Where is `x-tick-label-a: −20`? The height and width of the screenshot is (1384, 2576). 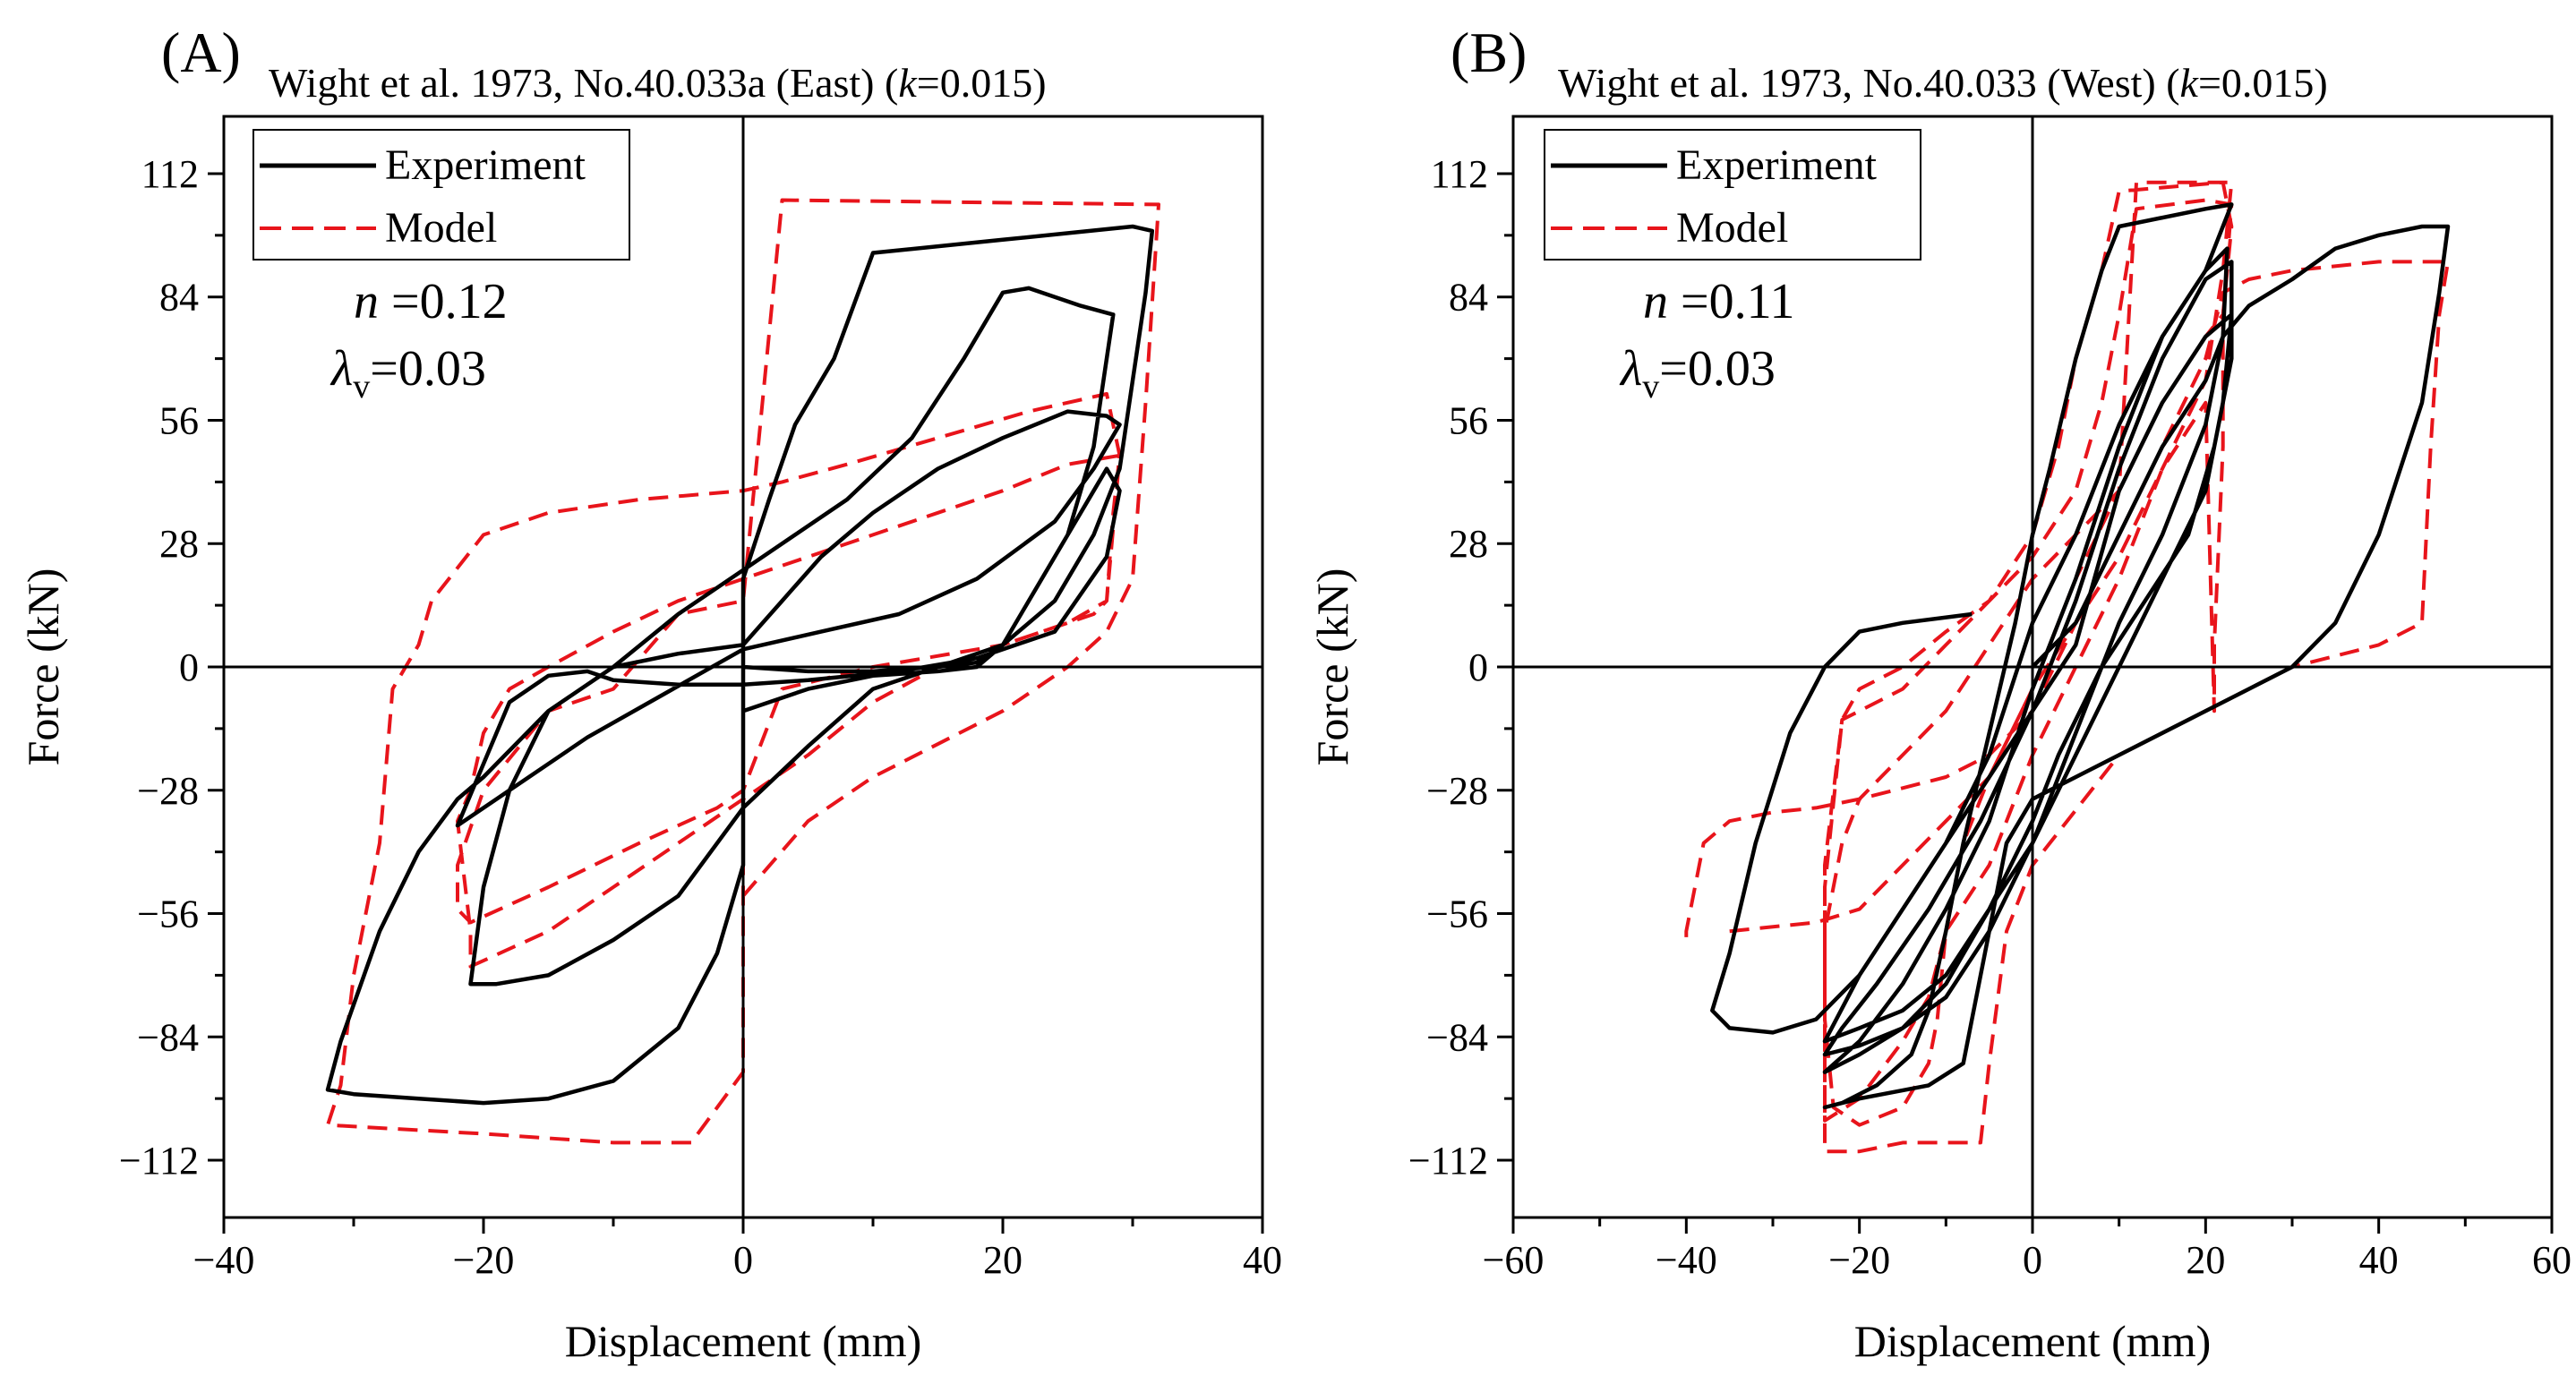 x-tick-label-a: −20 is located at coordinates (484, 1260).